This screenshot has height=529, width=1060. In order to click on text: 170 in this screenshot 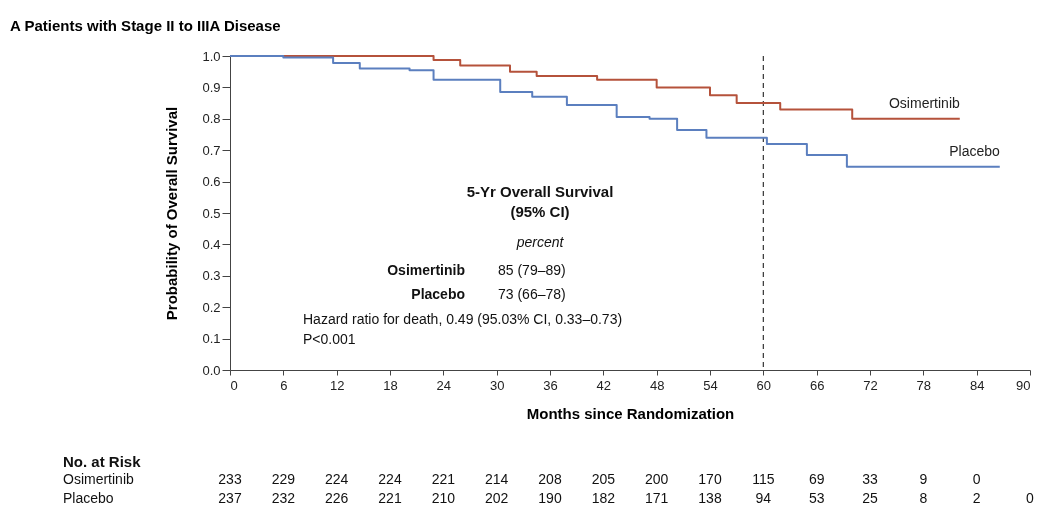, I will do `click(710, 479)`.